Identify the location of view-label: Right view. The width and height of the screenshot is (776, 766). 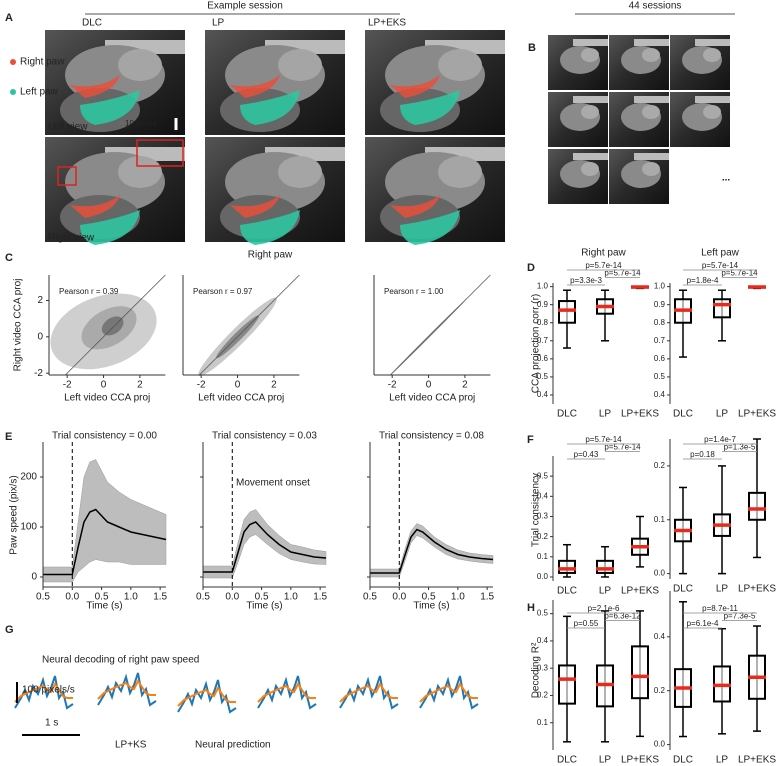
(71, 238).